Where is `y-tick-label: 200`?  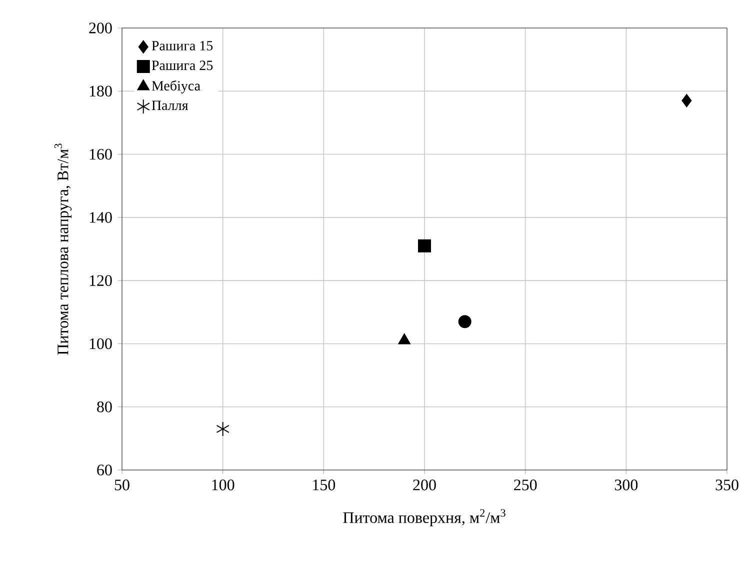
y-tick-label: 200 is located at coordinates (100, 28).